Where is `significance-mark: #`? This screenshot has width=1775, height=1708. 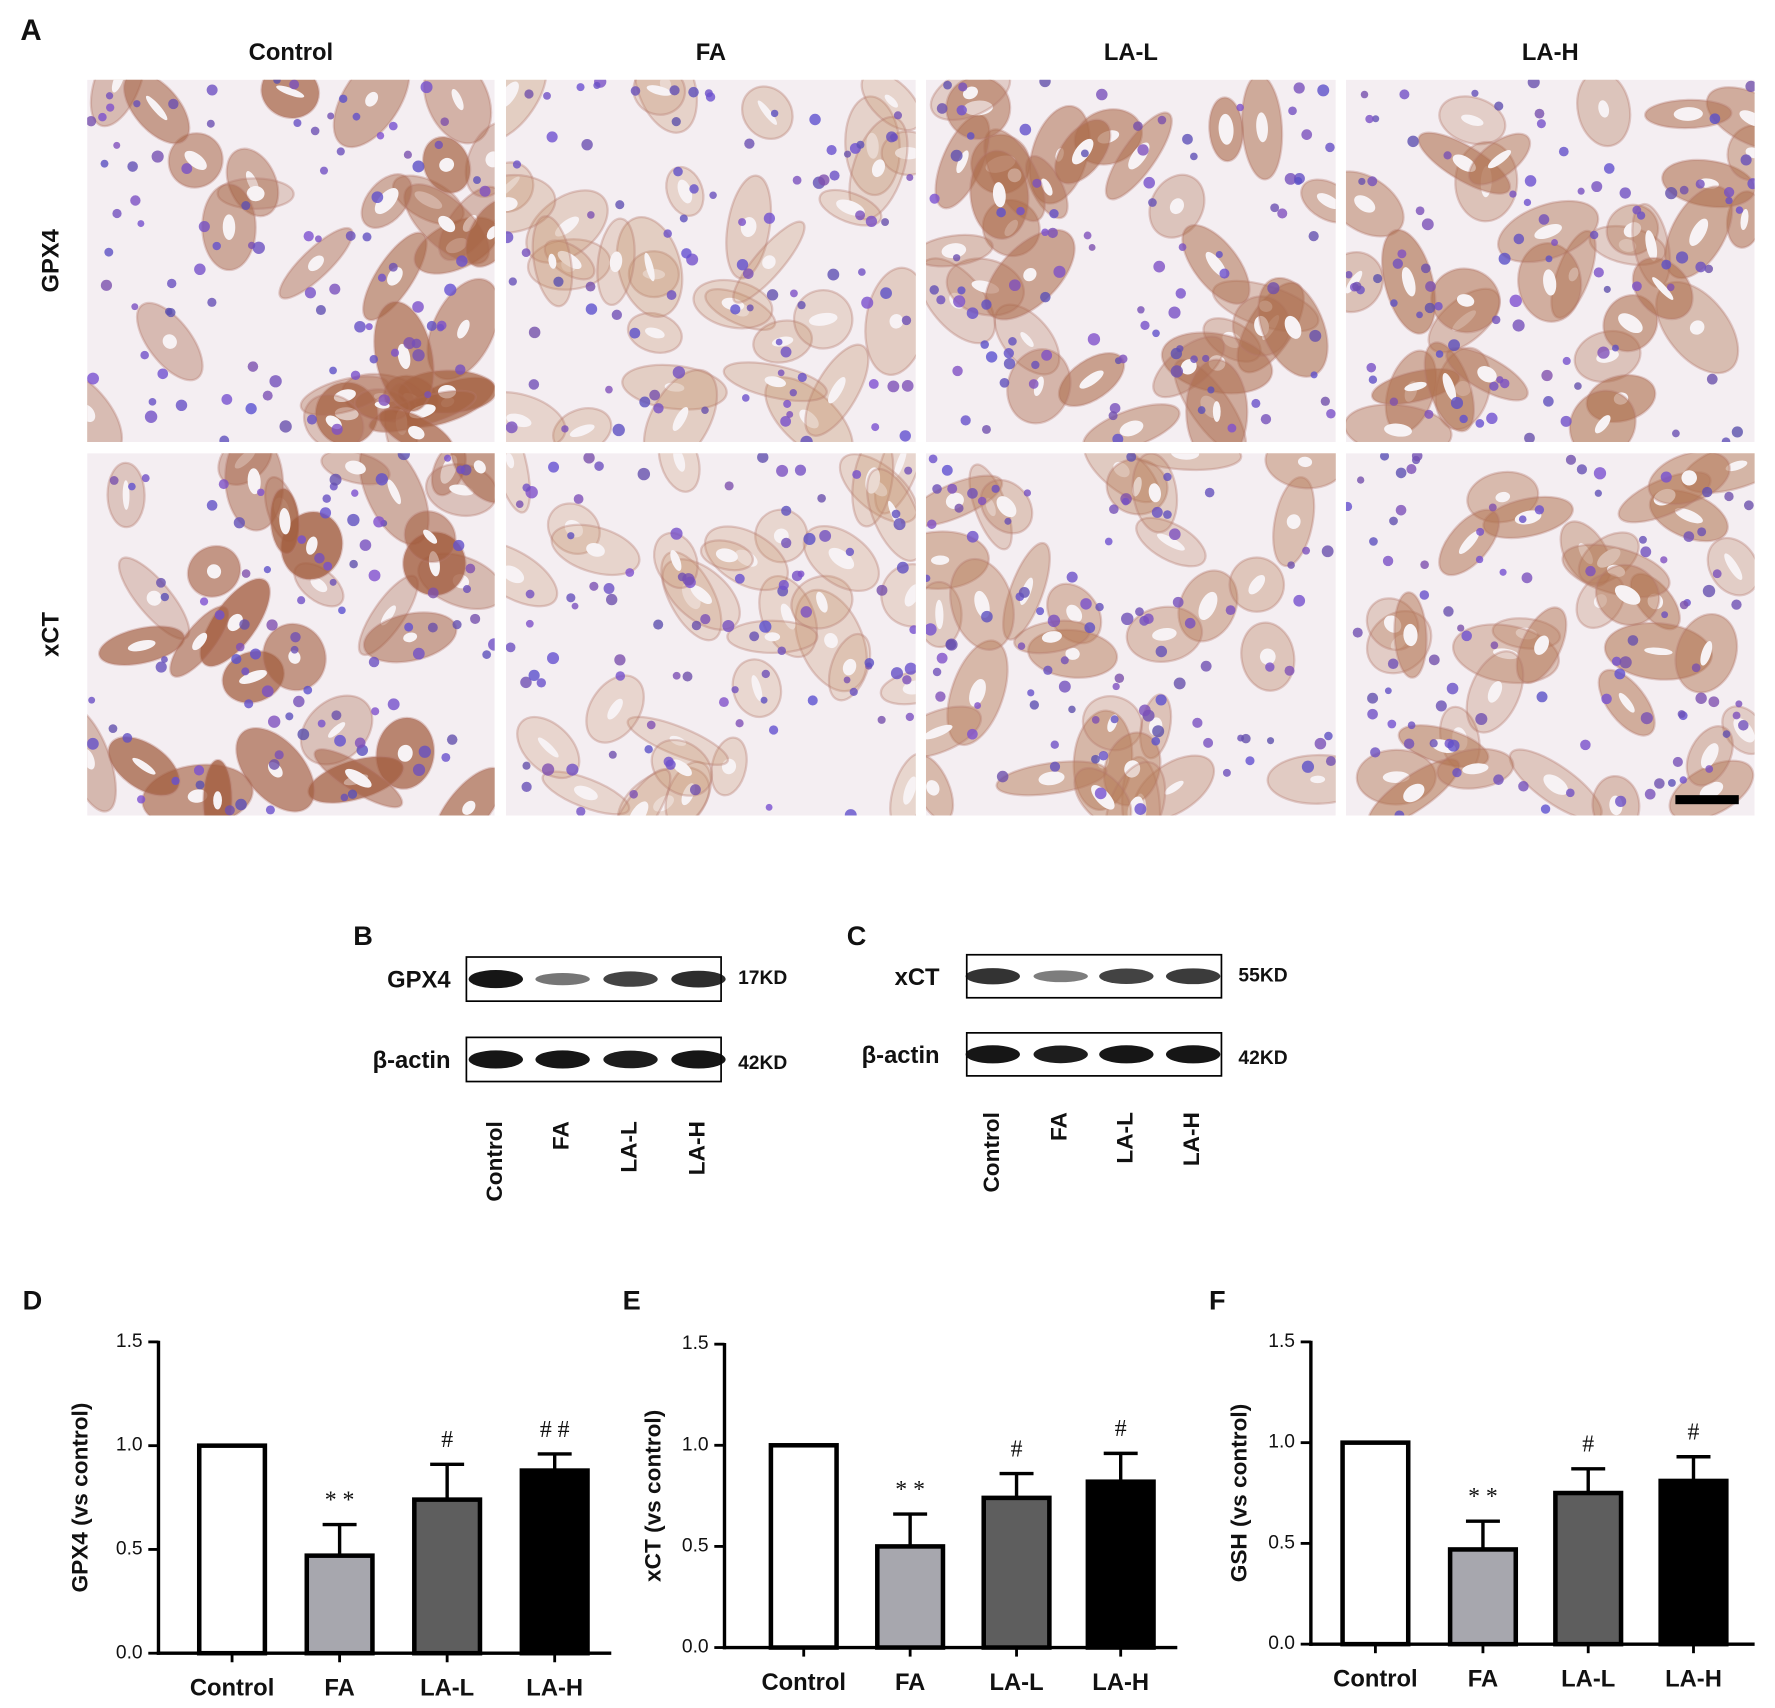 significance-mark: # is located at coordinates (1588, 1445).